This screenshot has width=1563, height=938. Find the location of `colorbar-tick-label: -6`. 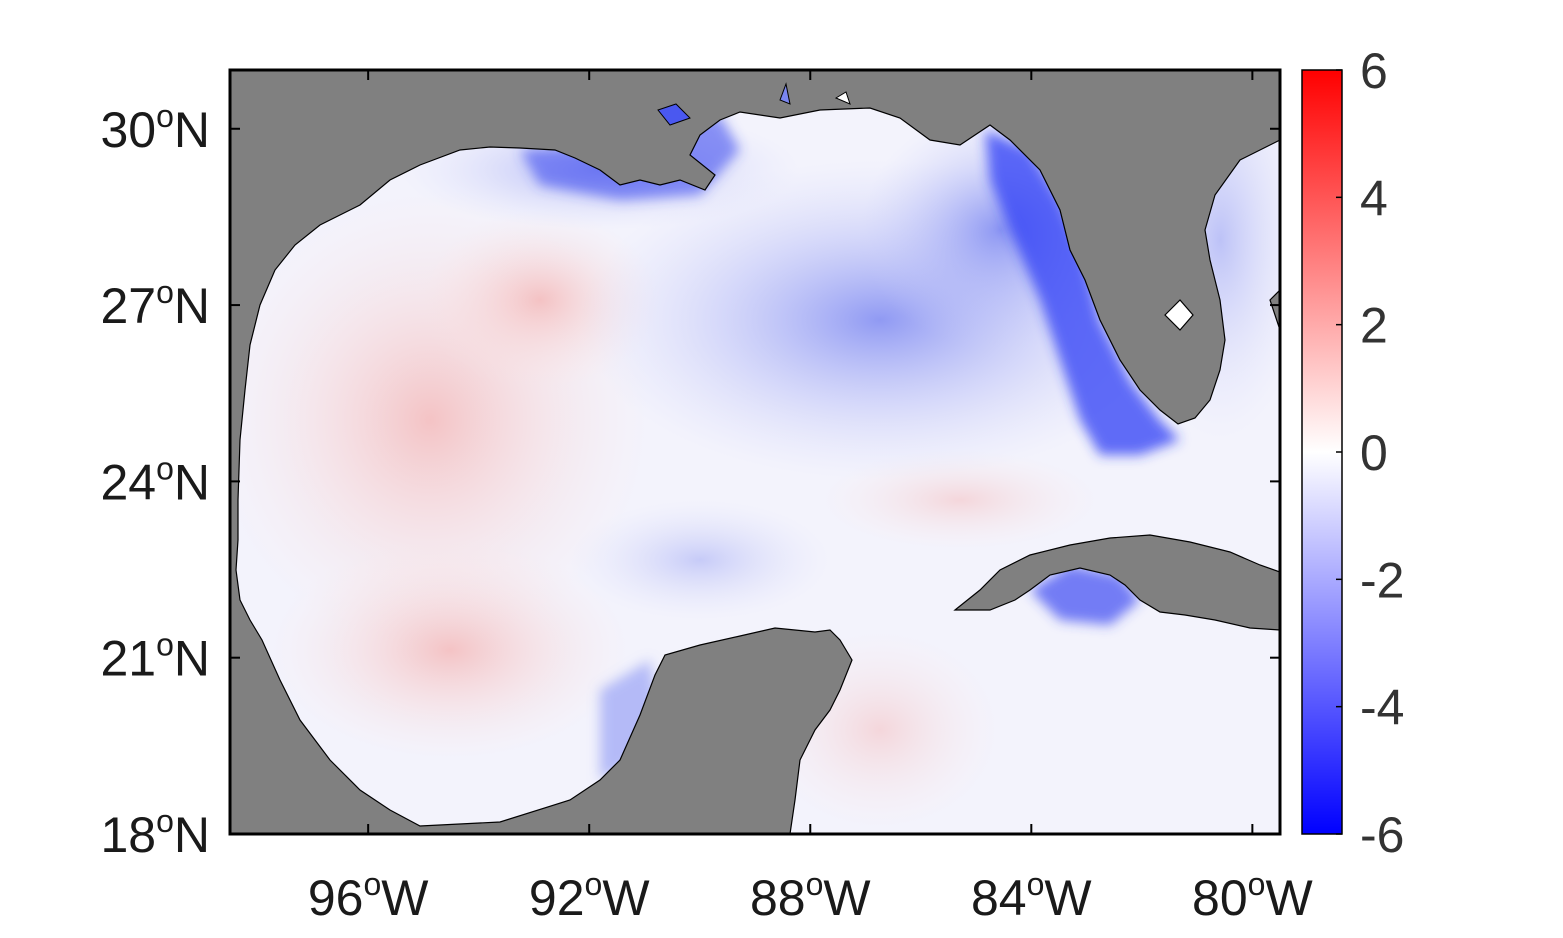

colorbar-tick-label: -6 is located at coordinates (1382, 835).